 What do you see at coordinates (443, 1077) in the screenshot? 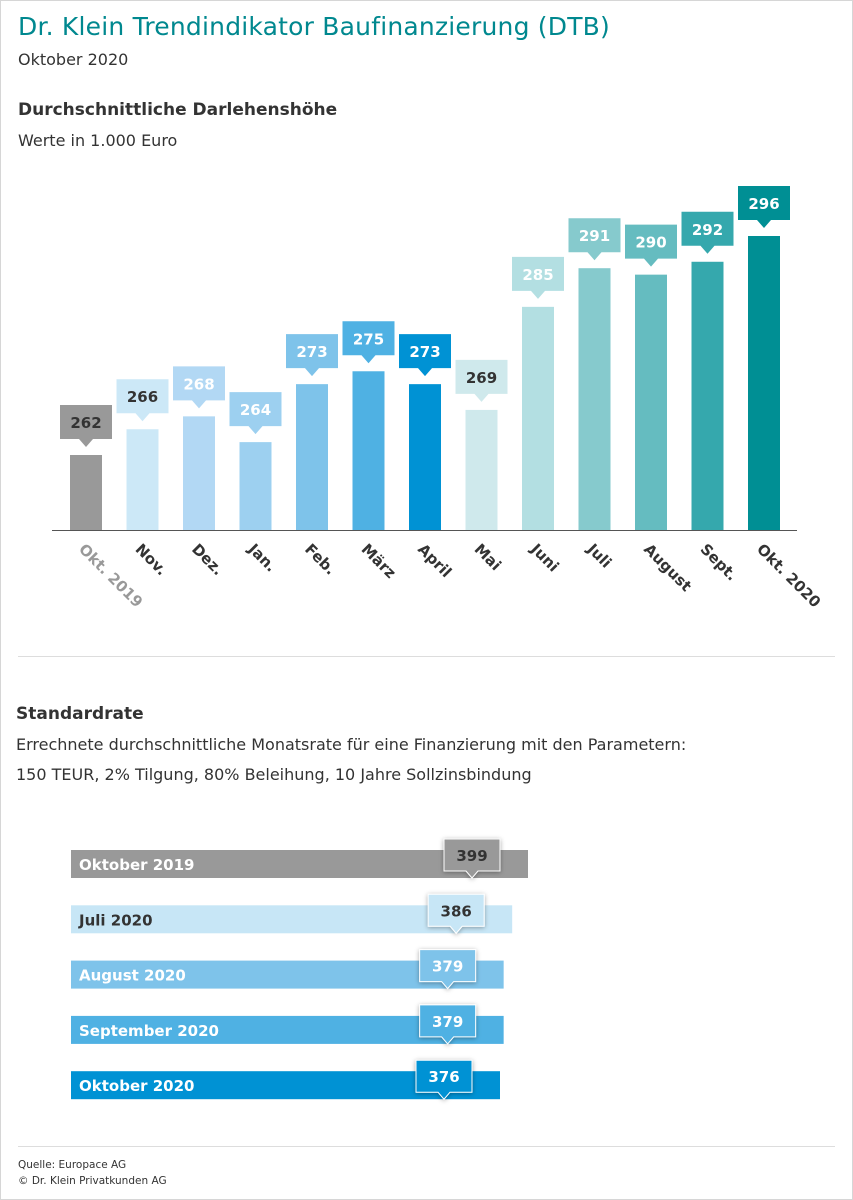
I see `hbar-value-text: 376` at bounding box center [443, 1077].